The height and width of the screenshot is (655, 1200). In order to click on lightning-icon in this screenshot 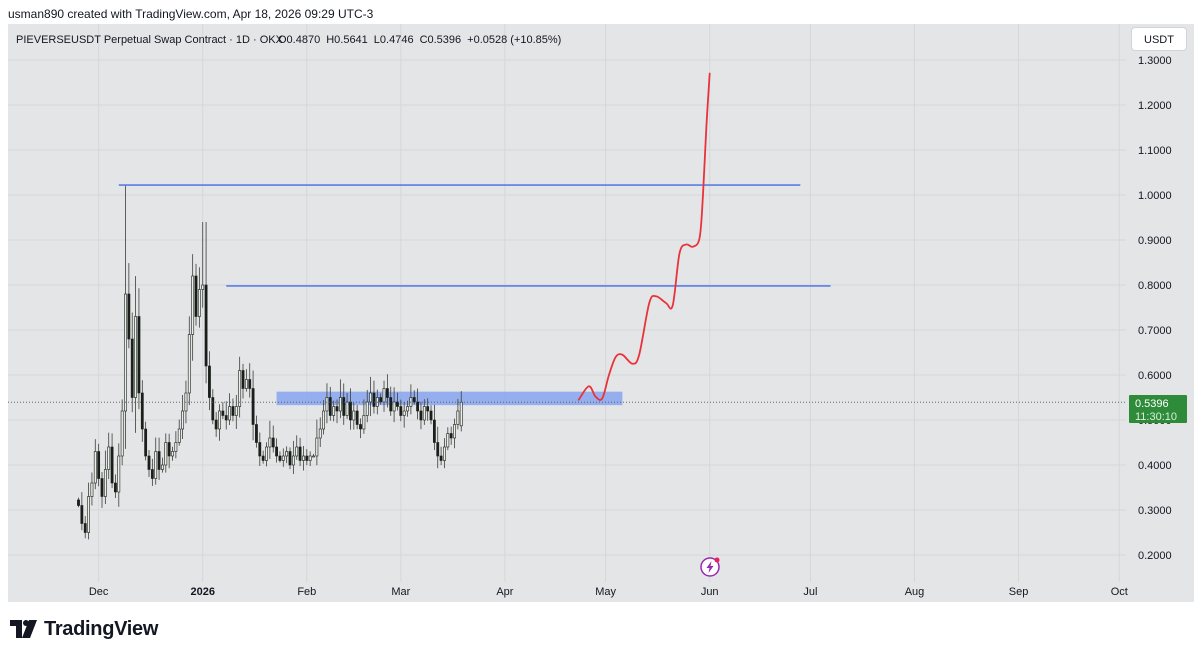, I will do `click(710, 567)`.